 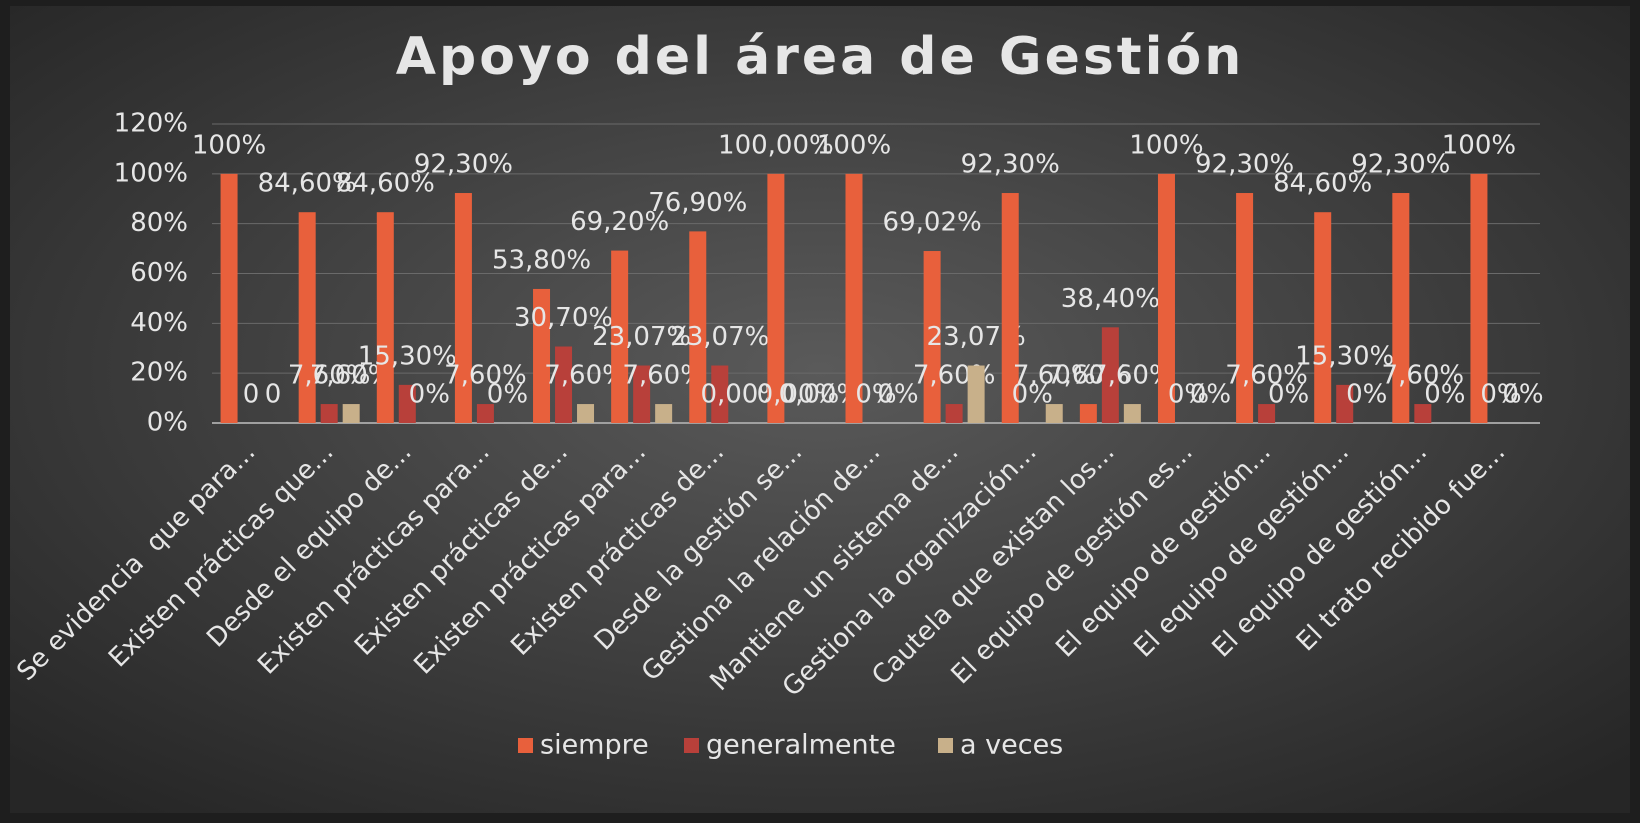 I want to click on data-label: 69,20%, so click(x=619, y=222).